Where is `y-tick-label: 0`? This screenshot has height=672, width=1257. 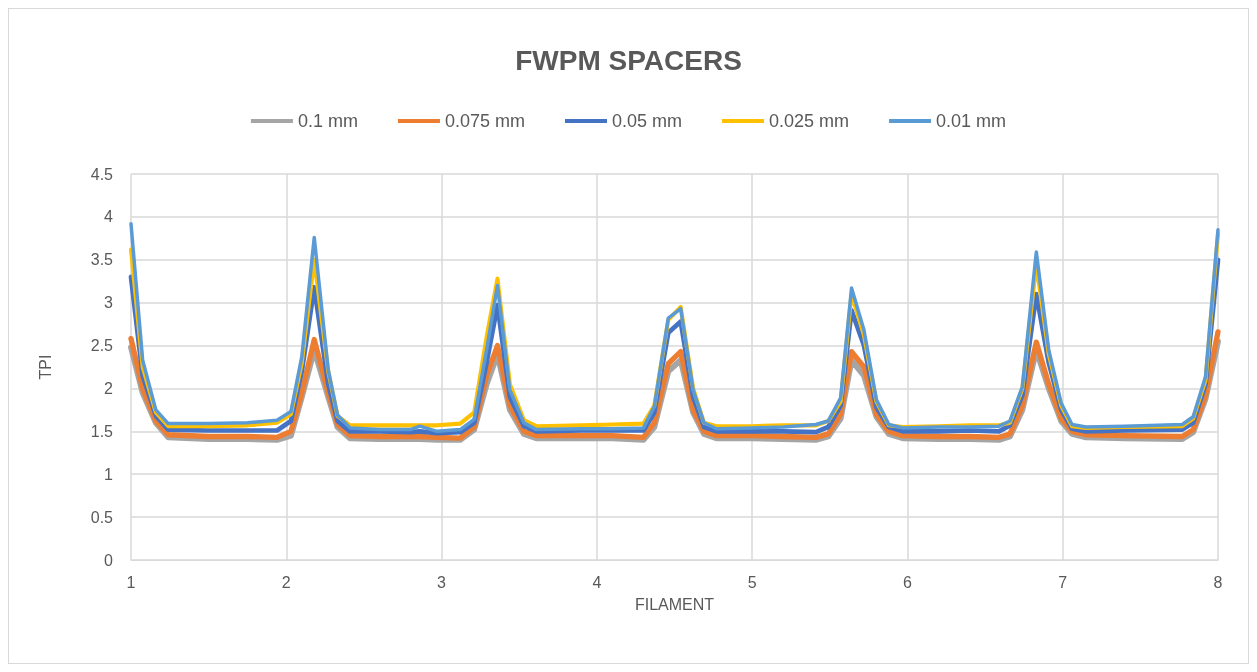
y-tick-label: 0 is located at coordinates (109, 560).